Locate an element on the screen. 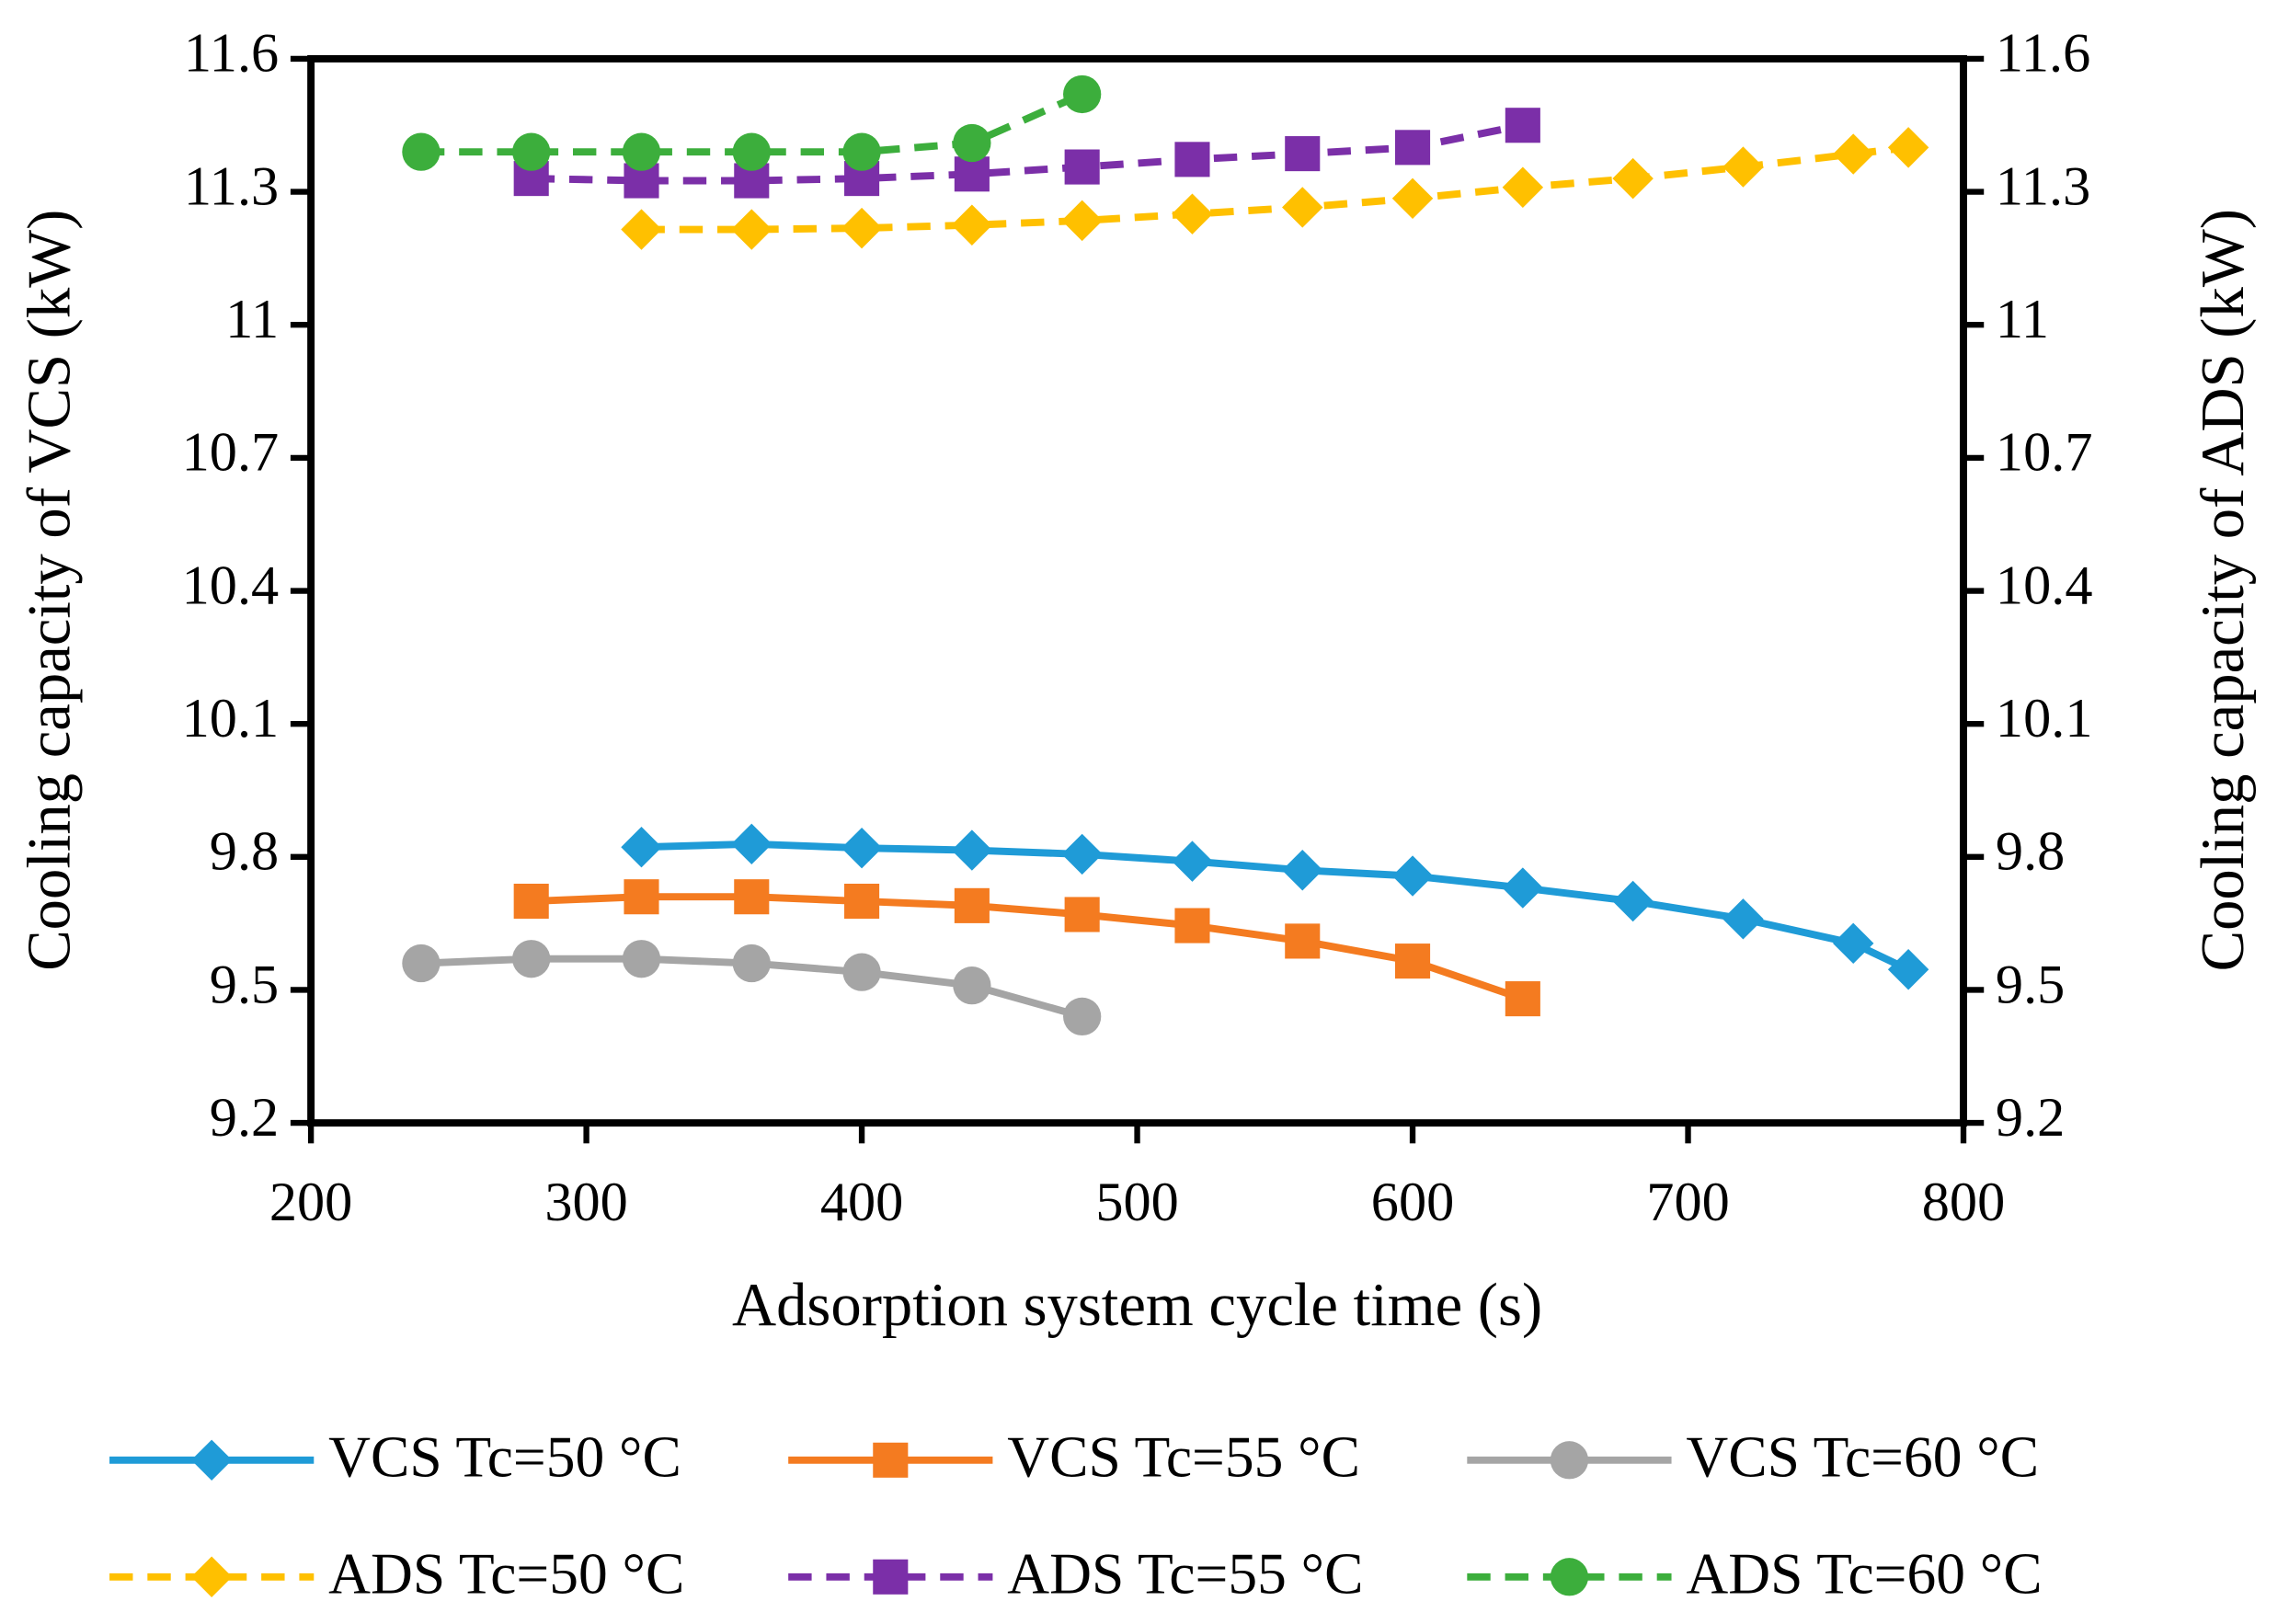  legend-label: ADS Tc=60 °C is located at coordinates (1864, 1574).